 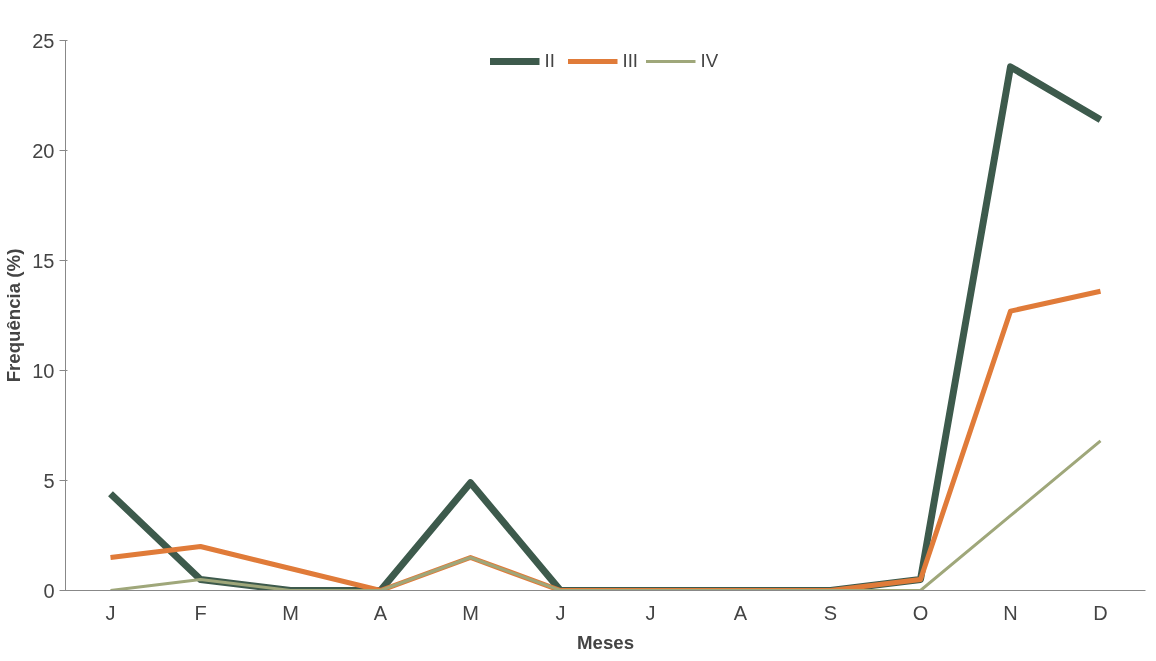 What do you see at coordinates (43, 370) in the screenshot?
I see `y-tick-label: 10` at bounding box center [43, 370].